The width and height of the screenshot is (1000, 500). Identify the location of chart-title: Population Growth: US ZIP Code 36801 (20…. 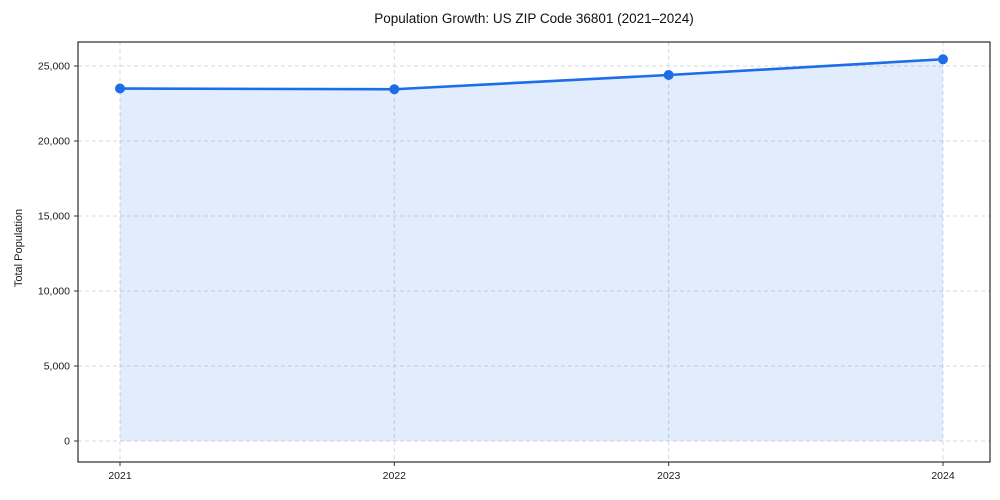
(534, 18).